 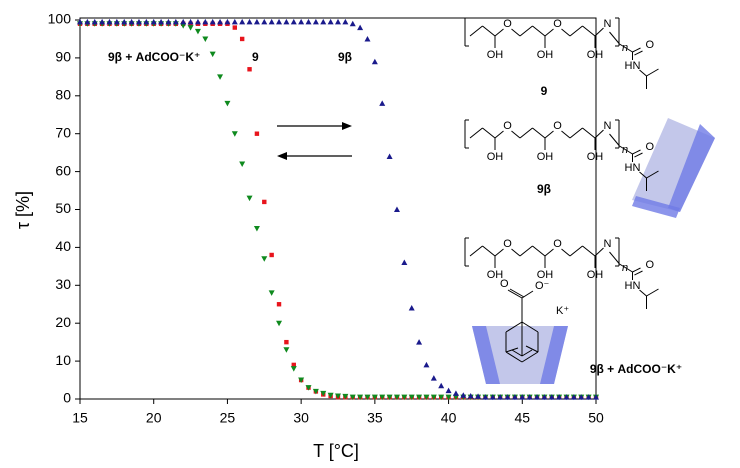 I want to click on arrows, so click(x=314, y=141).